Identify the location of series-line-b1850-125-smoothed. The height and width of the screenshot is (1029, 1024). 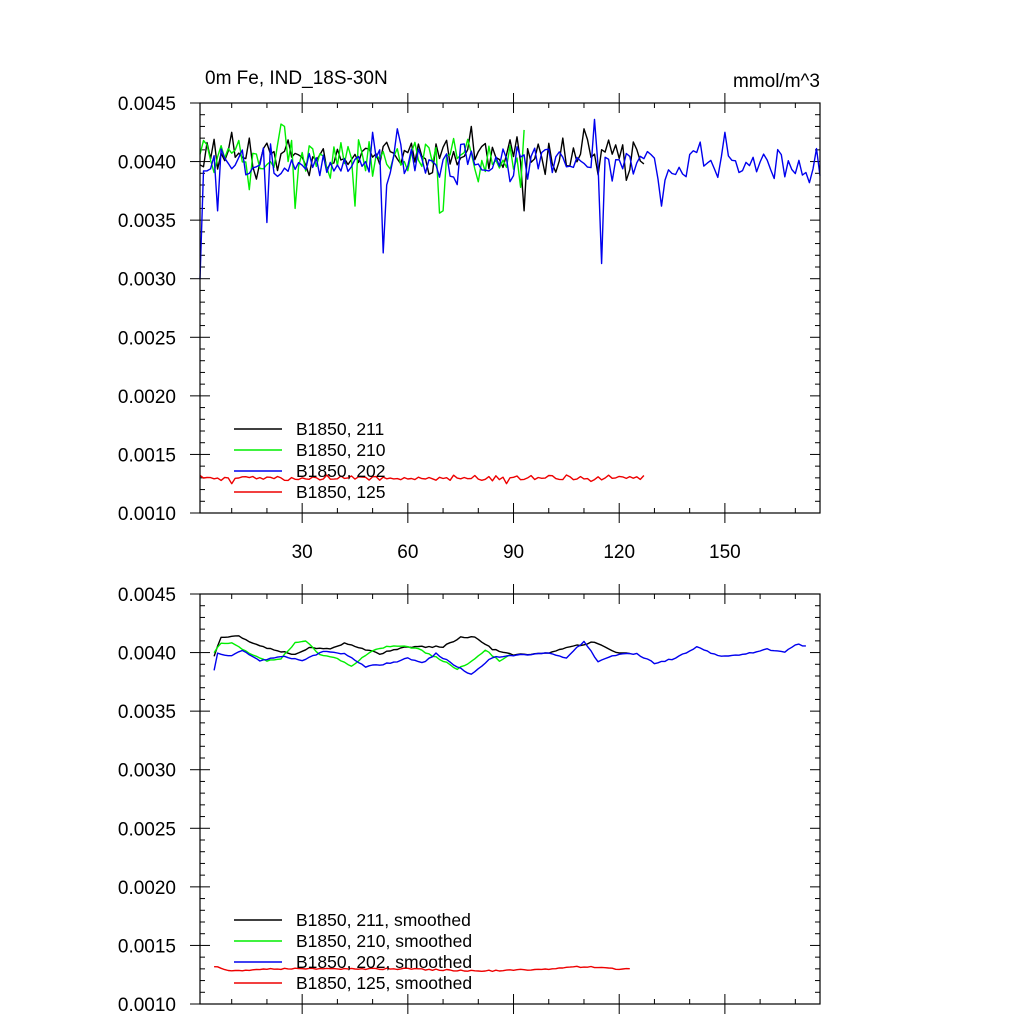
(422, 969).